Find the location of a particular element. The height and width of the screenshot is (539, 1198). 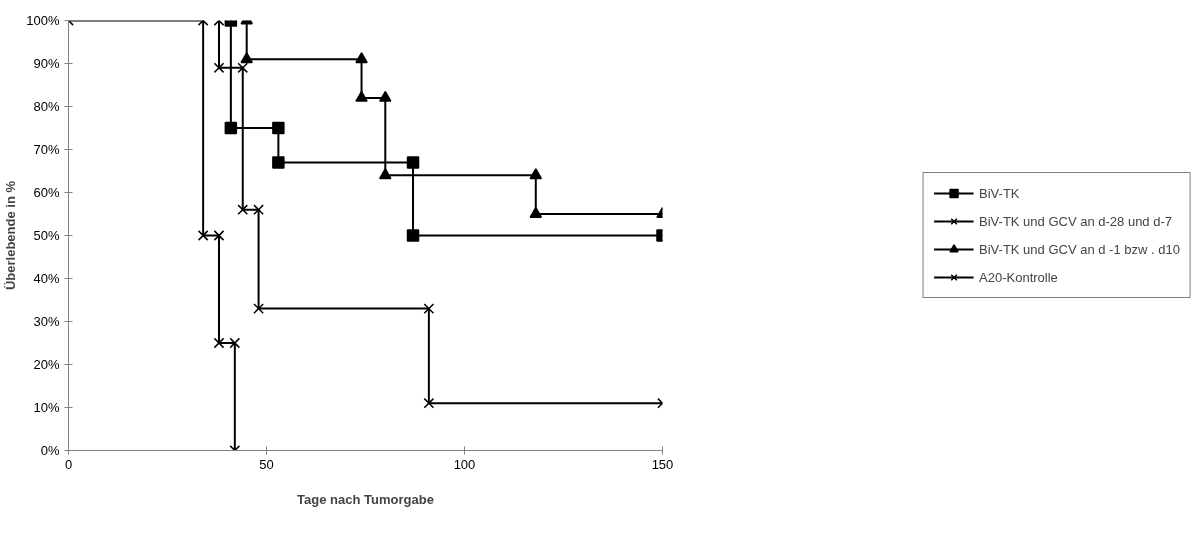

y-tick-label: 100% is located at coordinates (43, 20).